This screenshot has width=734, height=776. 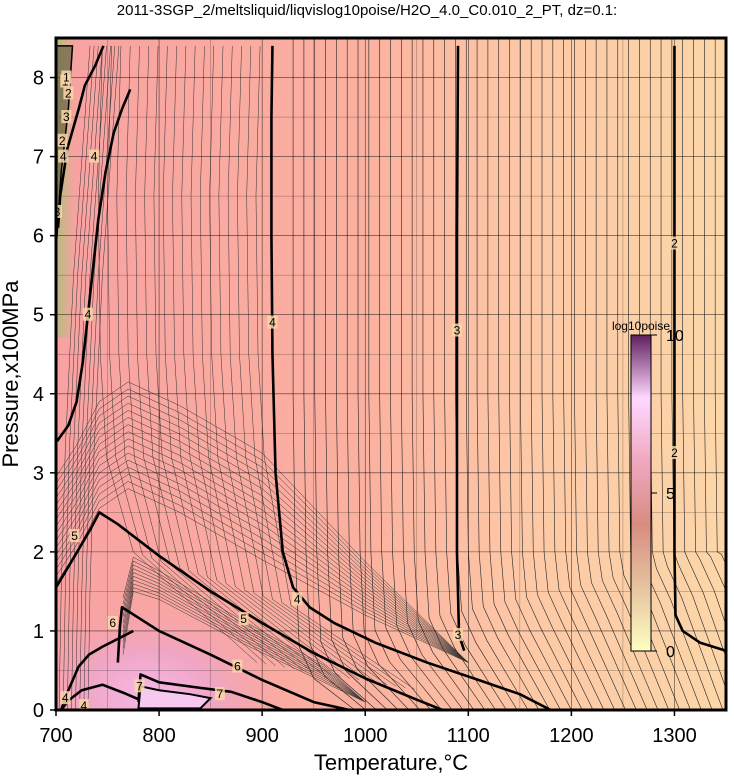 I want to click on y-tick-label: 2, so click(x=38, y=553).